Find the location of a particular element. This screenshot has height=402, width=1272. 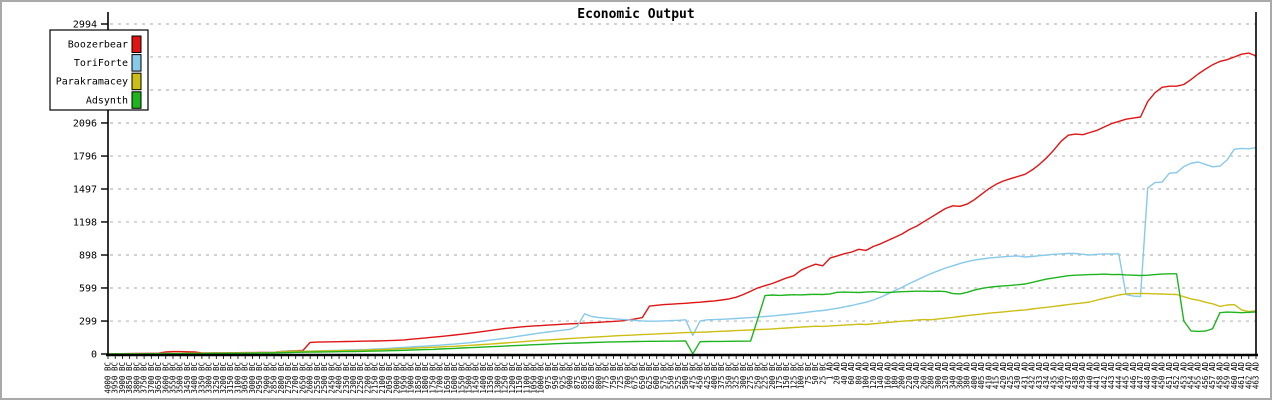

x-tick-label: 3650 BC is located at coordinates (158, 378).